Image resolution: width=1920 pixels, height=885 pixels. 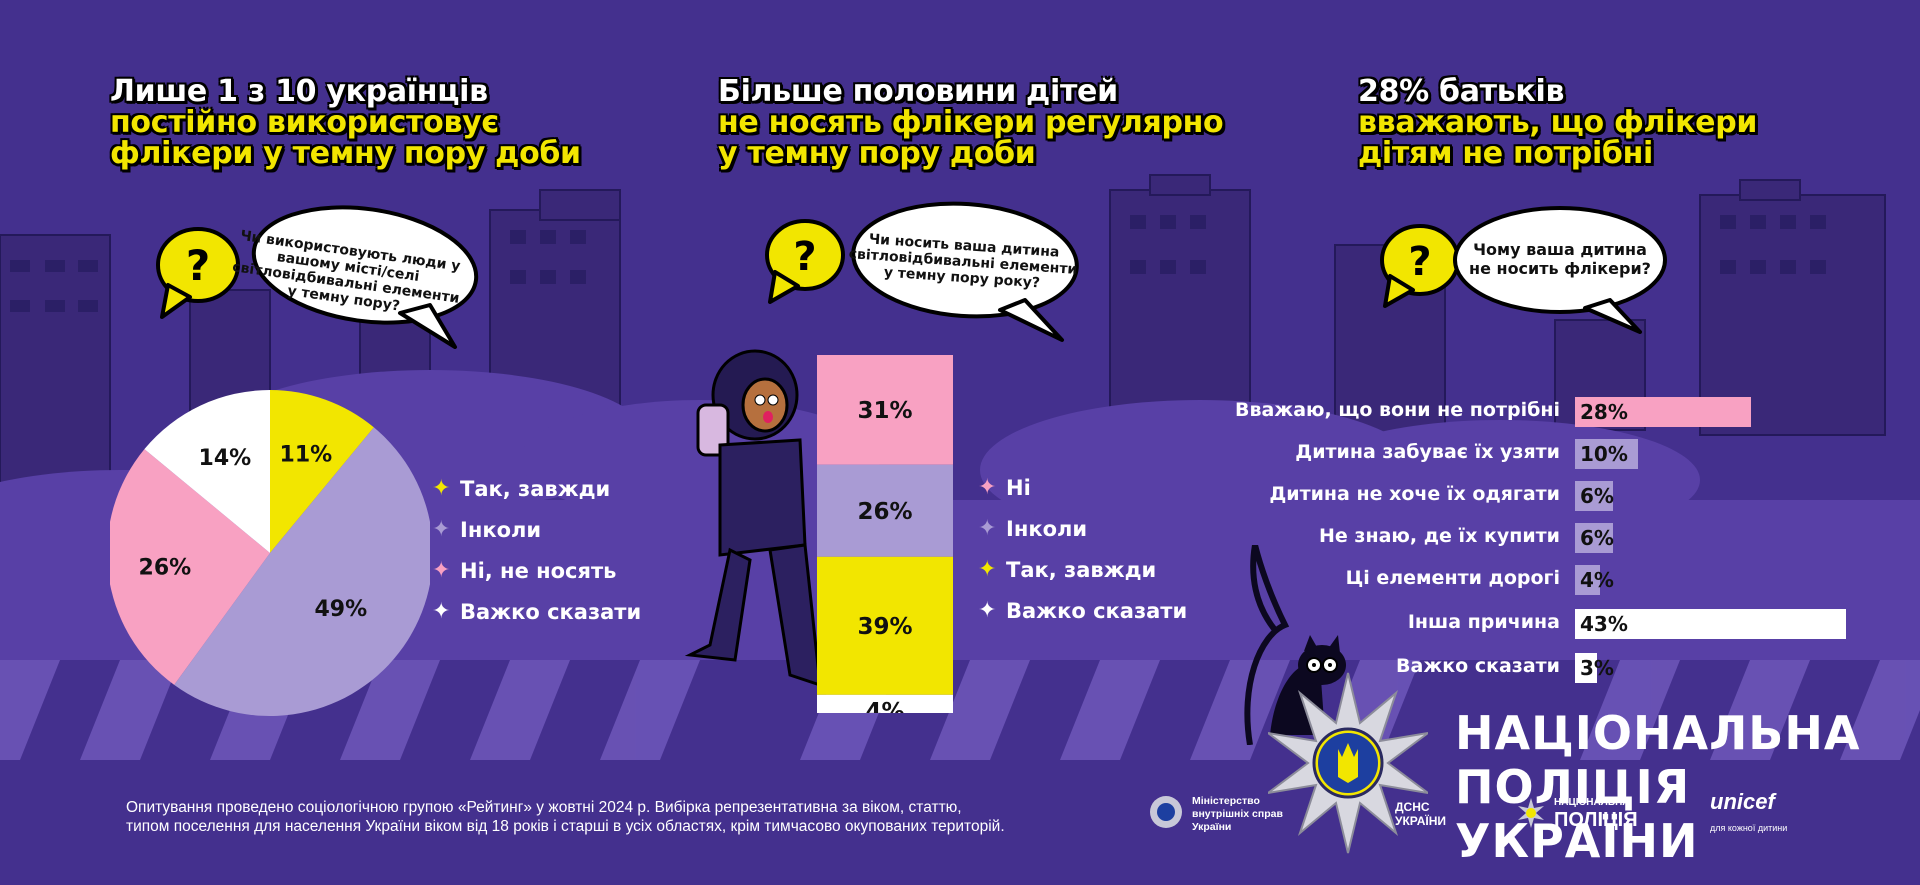 I want to click on panel1-speech-bubbles: ?, so click(x=317, y=277).